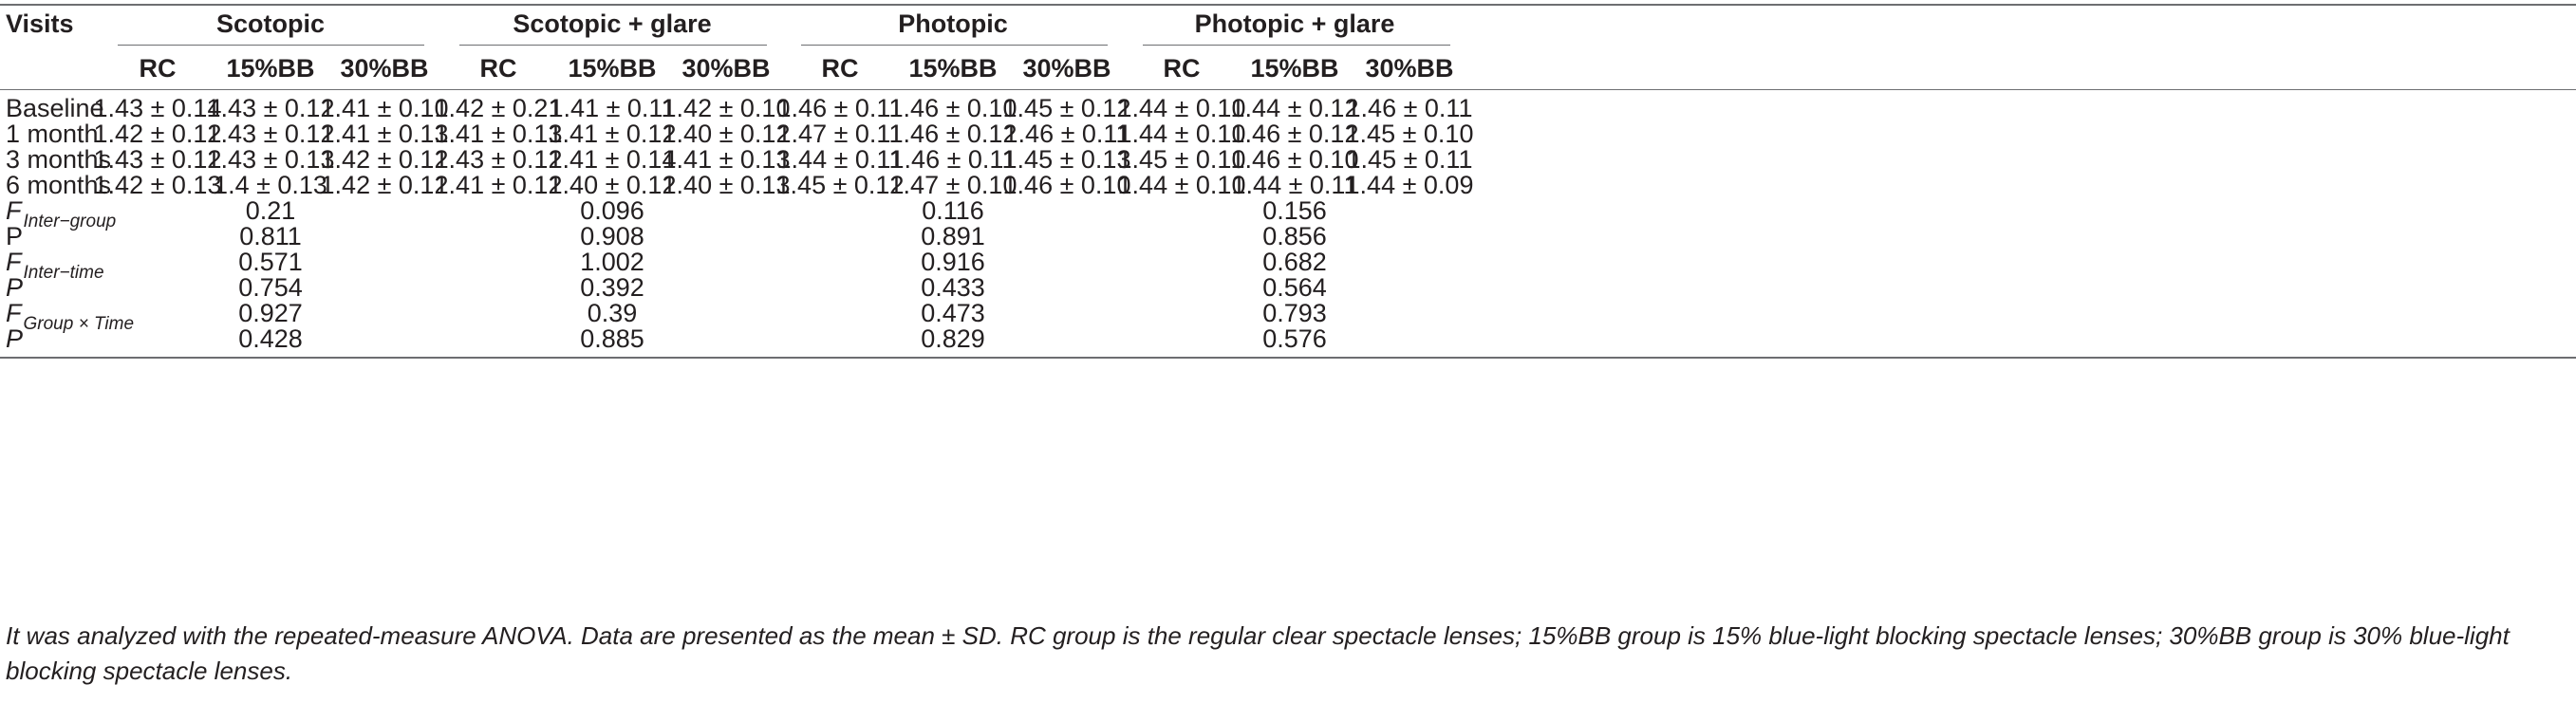  Describe the element at coordinates (1294, 236) in the screenshot. I see `stat-value: 0.856` at that location.